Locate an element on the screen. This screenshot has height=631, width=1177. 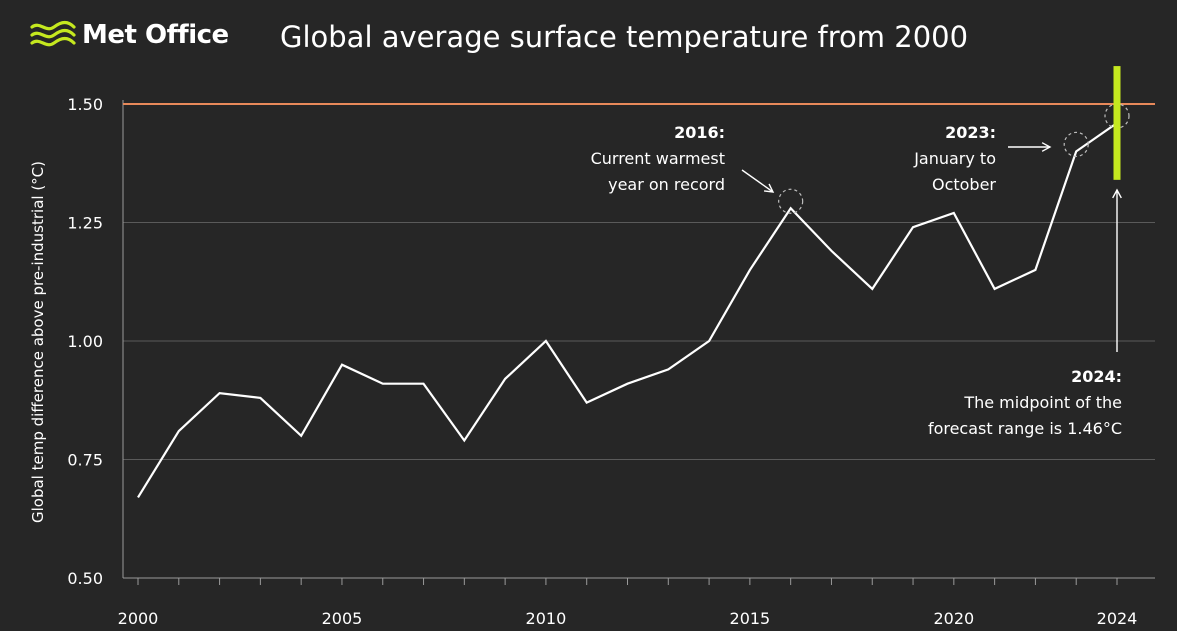
annotation-line-2023-1: January to is located at coordinates (954, 158).